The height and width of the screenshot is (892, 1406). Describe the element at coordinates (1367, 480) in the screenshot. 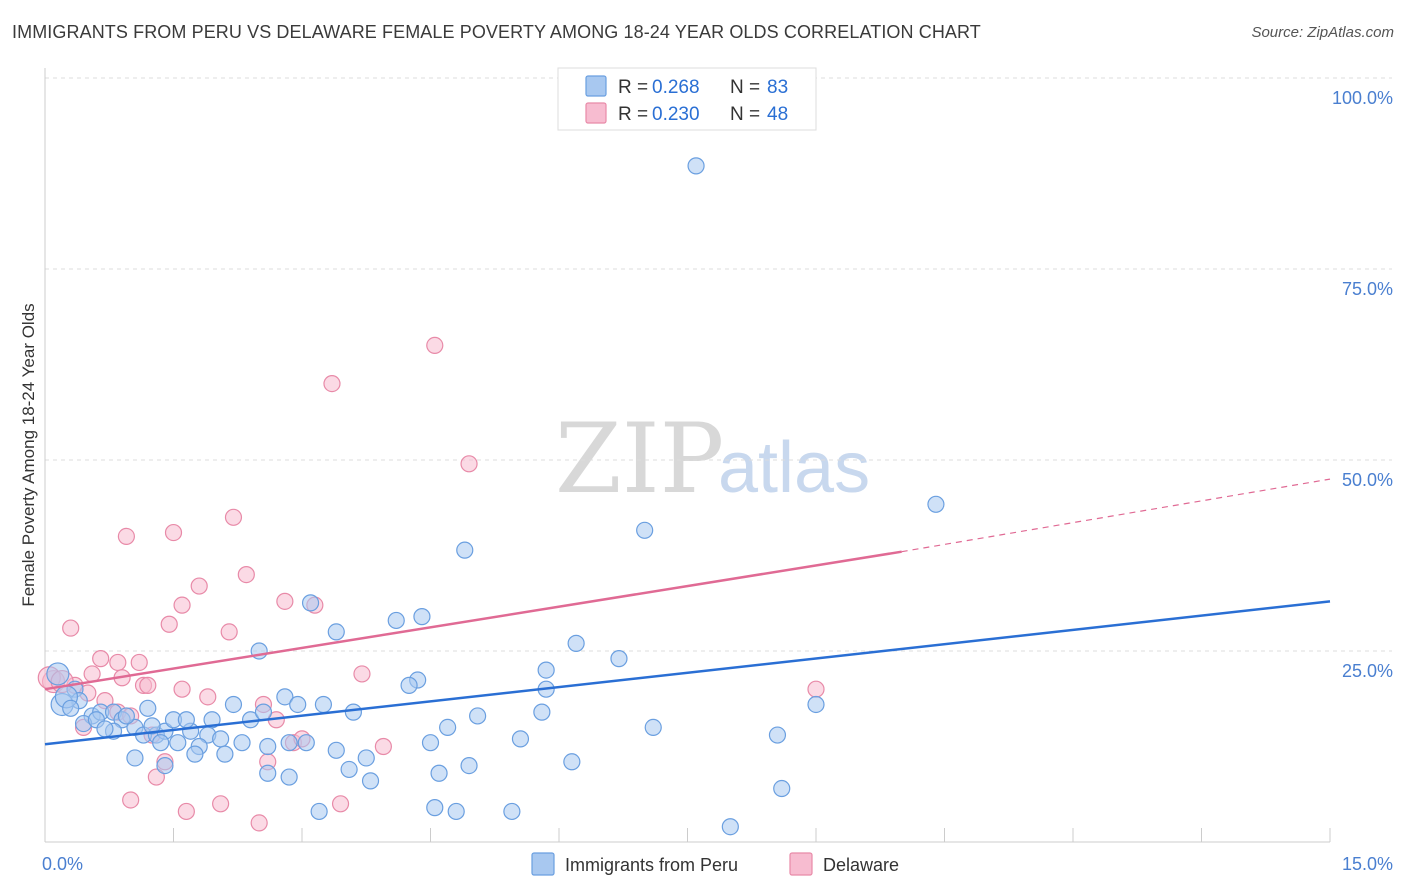

I see `y-tick-label: 50.0%` at that location.